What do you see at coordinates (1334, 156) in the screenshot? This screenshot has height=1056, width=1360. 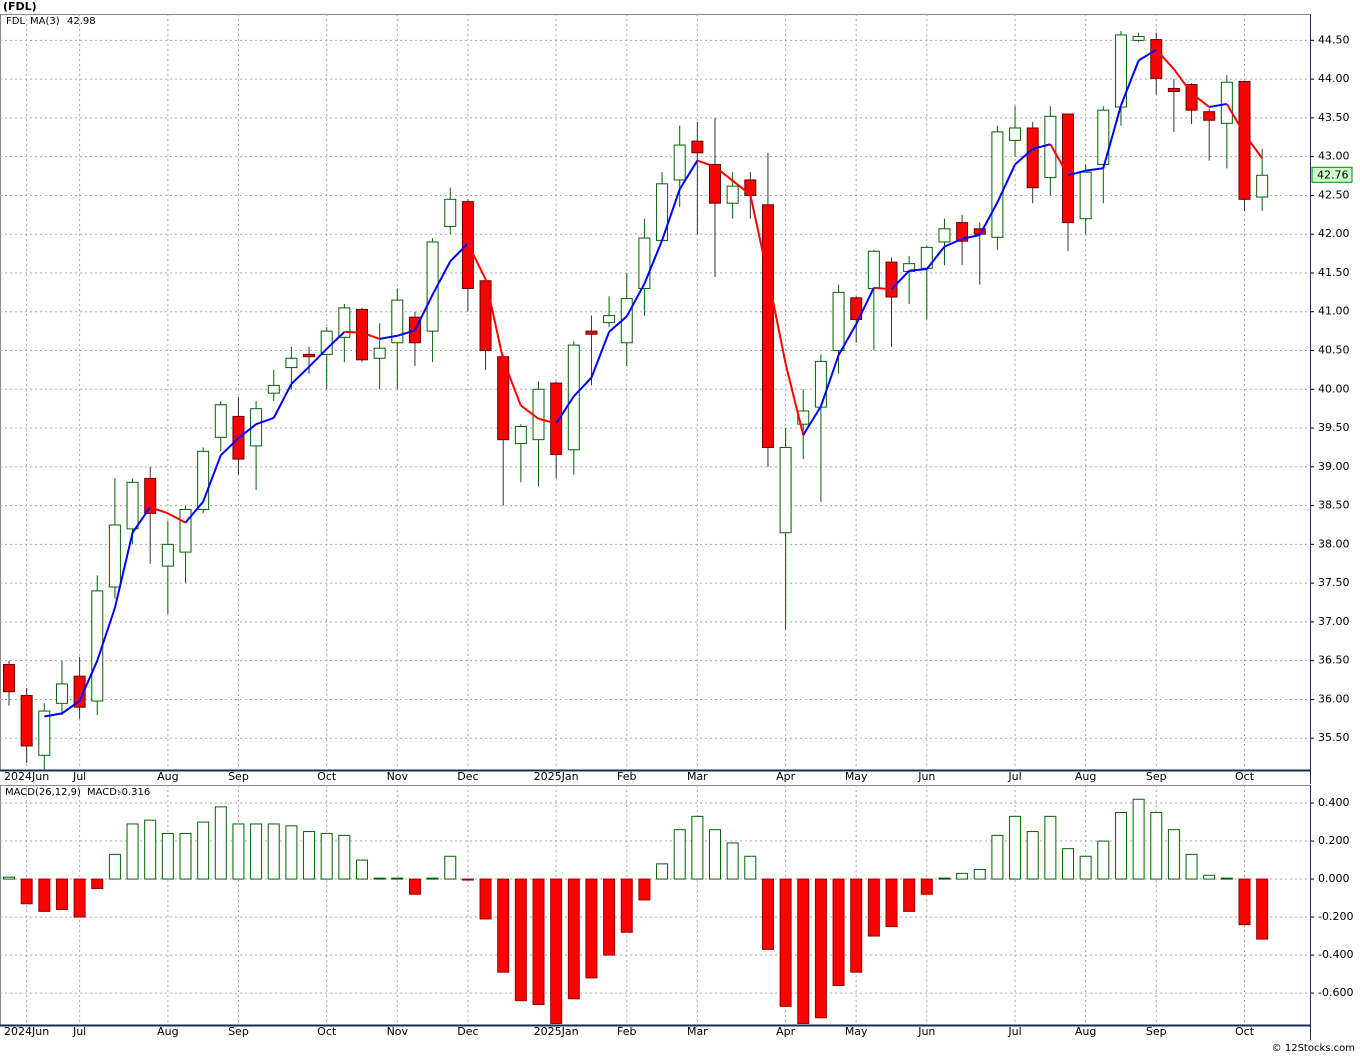 I see `y-tick-label: 43.00` at bounding box center [1334, 156].